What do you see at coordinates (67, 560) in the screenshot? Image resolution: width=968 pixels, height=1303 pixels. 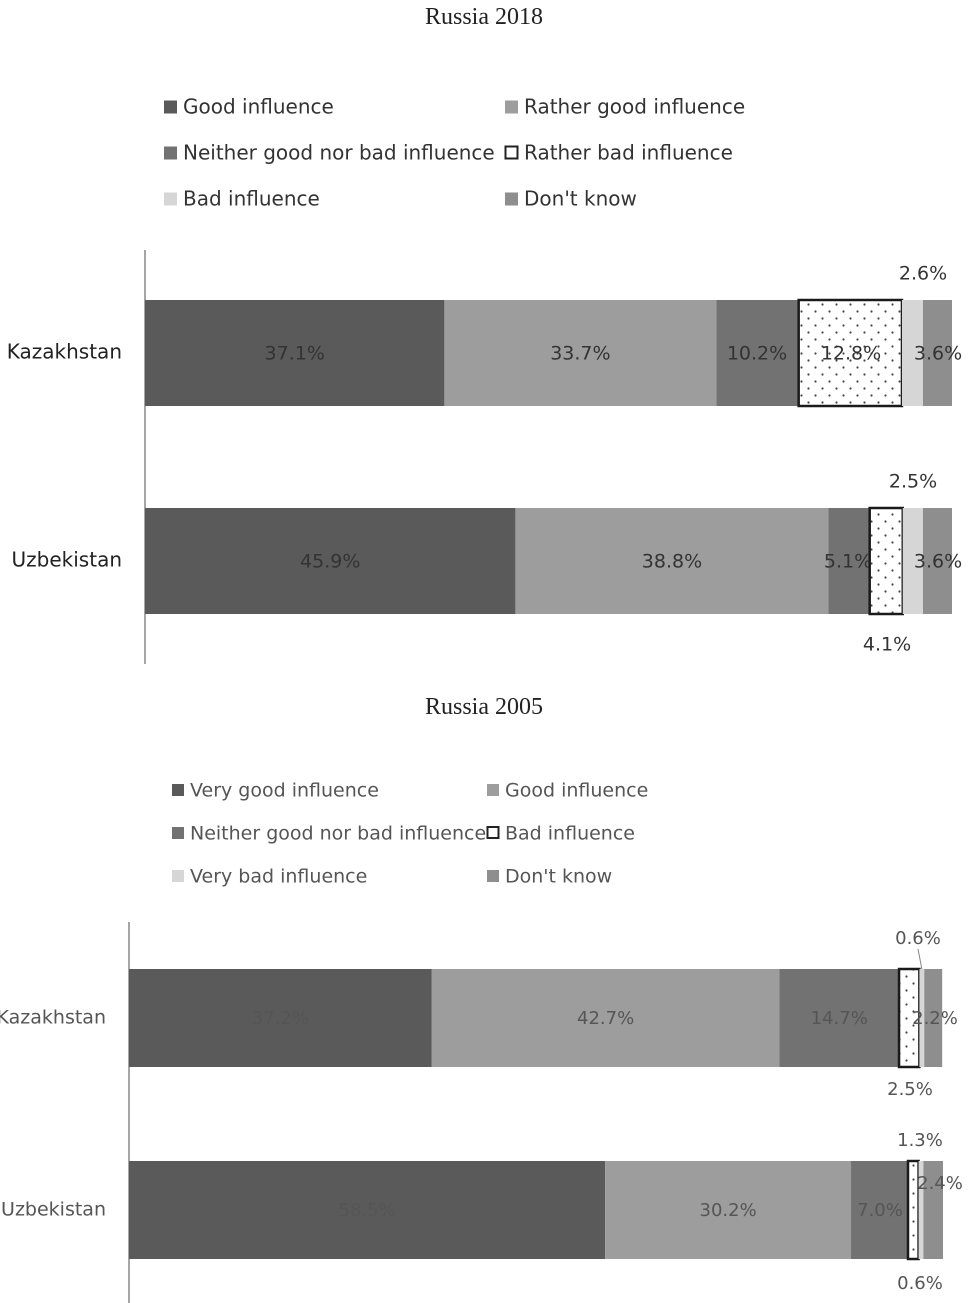 I see `category-label-2018: Uzbekistan` at bounding box center [67, 560].